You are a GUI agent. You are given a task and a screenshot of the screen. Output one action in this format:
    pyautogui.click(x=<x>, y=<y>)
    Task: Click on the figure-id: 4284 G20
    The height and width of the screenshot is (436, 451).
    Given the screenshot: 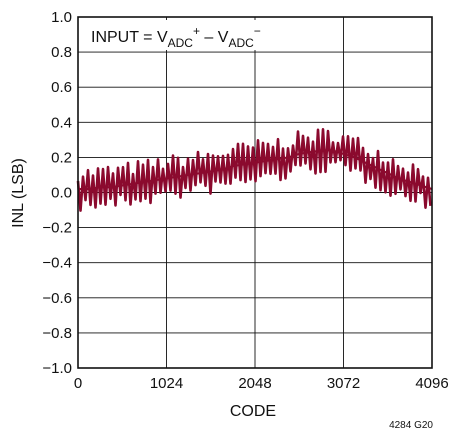 What is the action you would take?
    pyautogui.click(x=411, y=425)
    